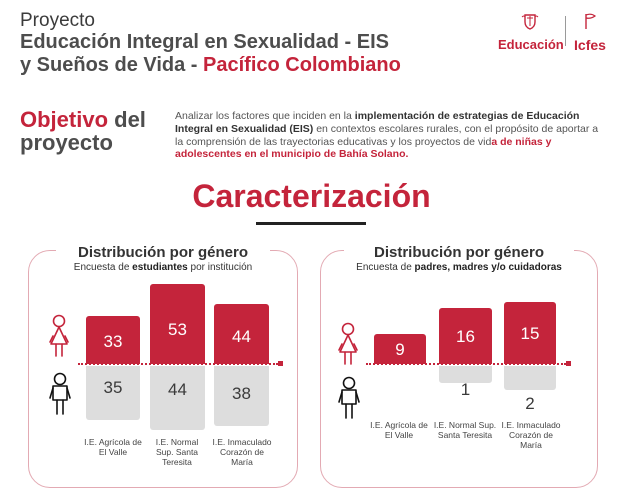  I want to click on panel1-category-3: I.E. Inmaculado Corazón de María, so click(242, 452).